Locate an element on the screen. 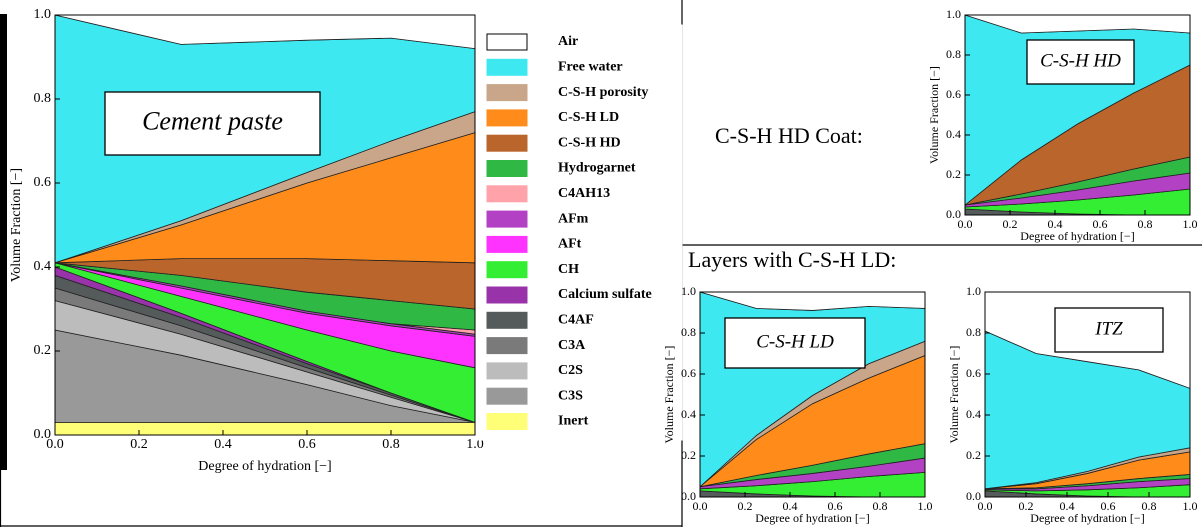 This screenshot has height=527, width=1202. annotation: Cement paste is located at coordinates (212, 120).